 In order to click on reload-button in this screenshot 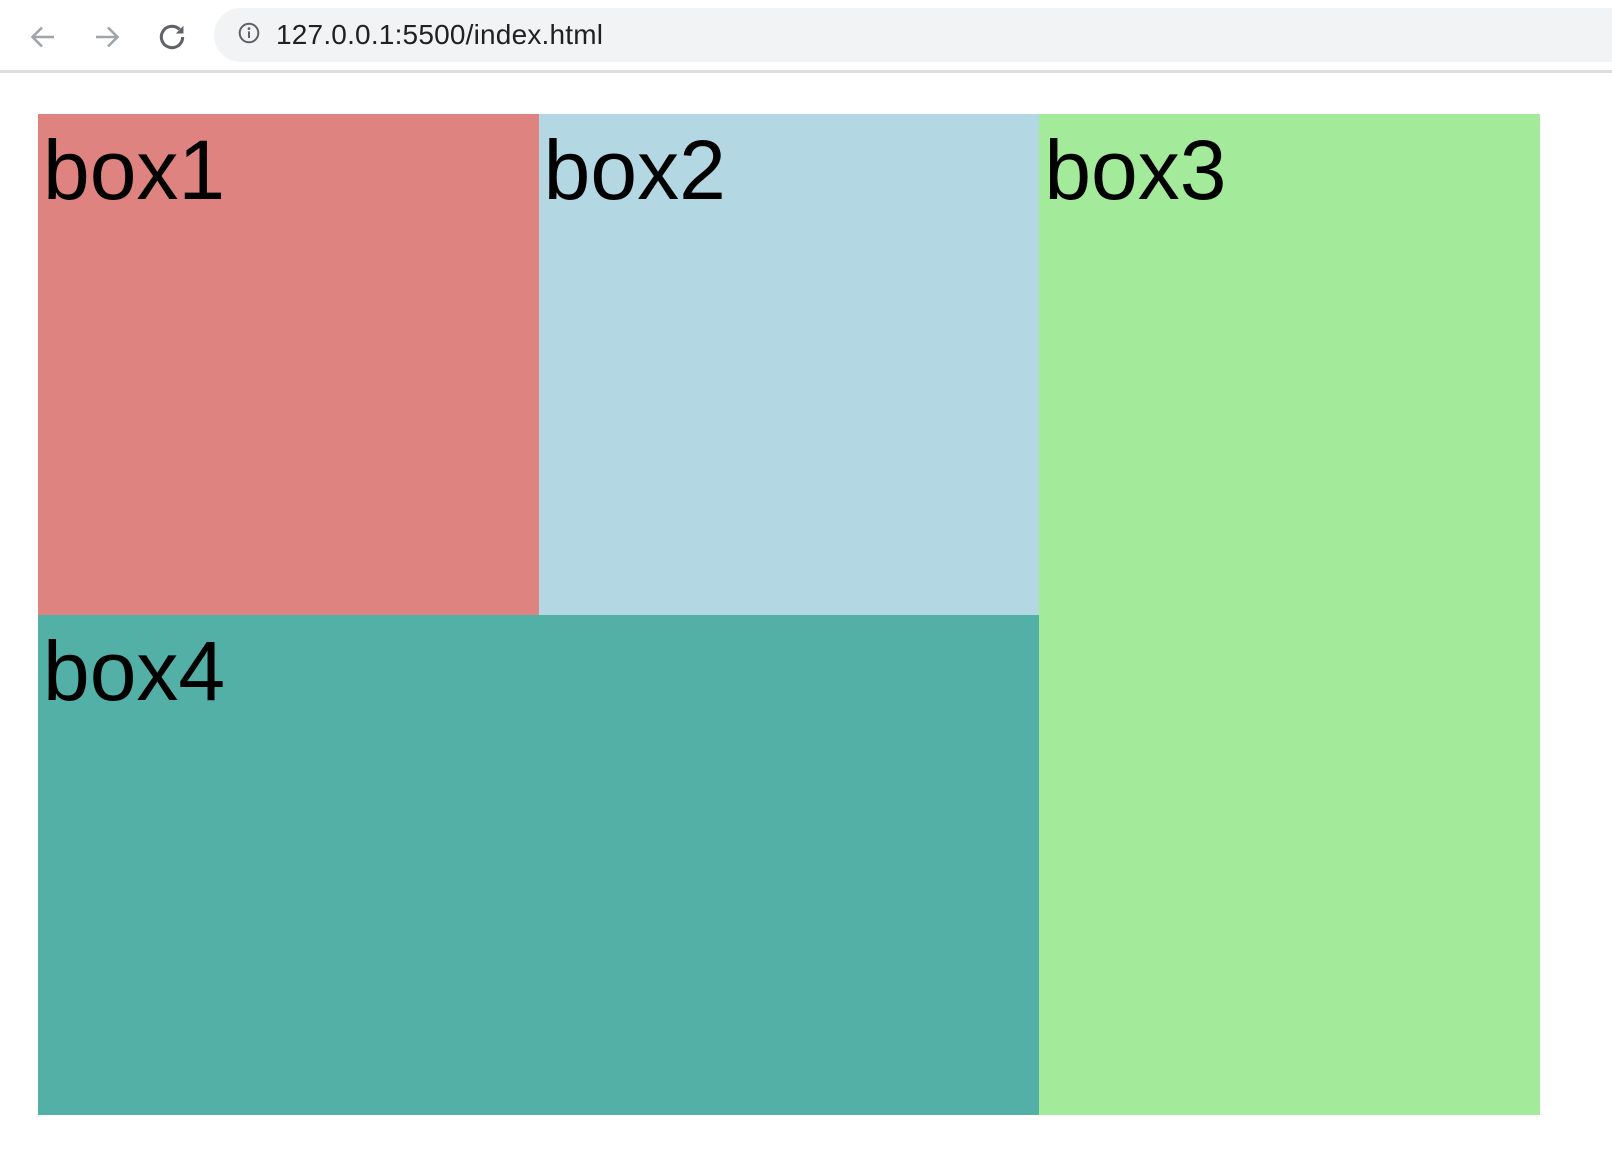, I will do `click(172, 37)`.